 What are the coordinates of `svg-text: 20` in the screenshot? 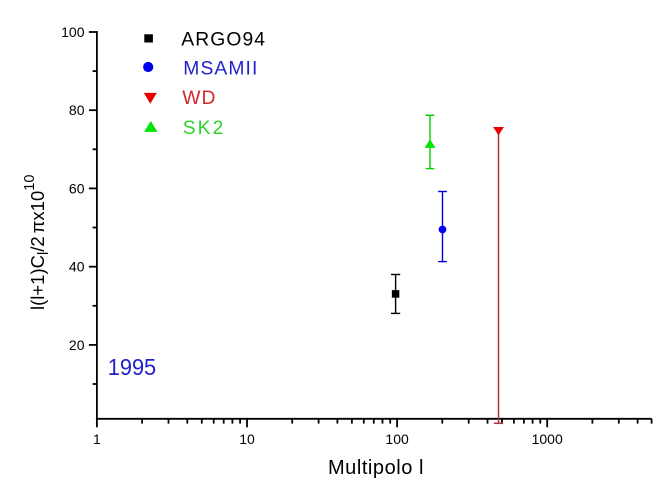 It's located at (77, 345).